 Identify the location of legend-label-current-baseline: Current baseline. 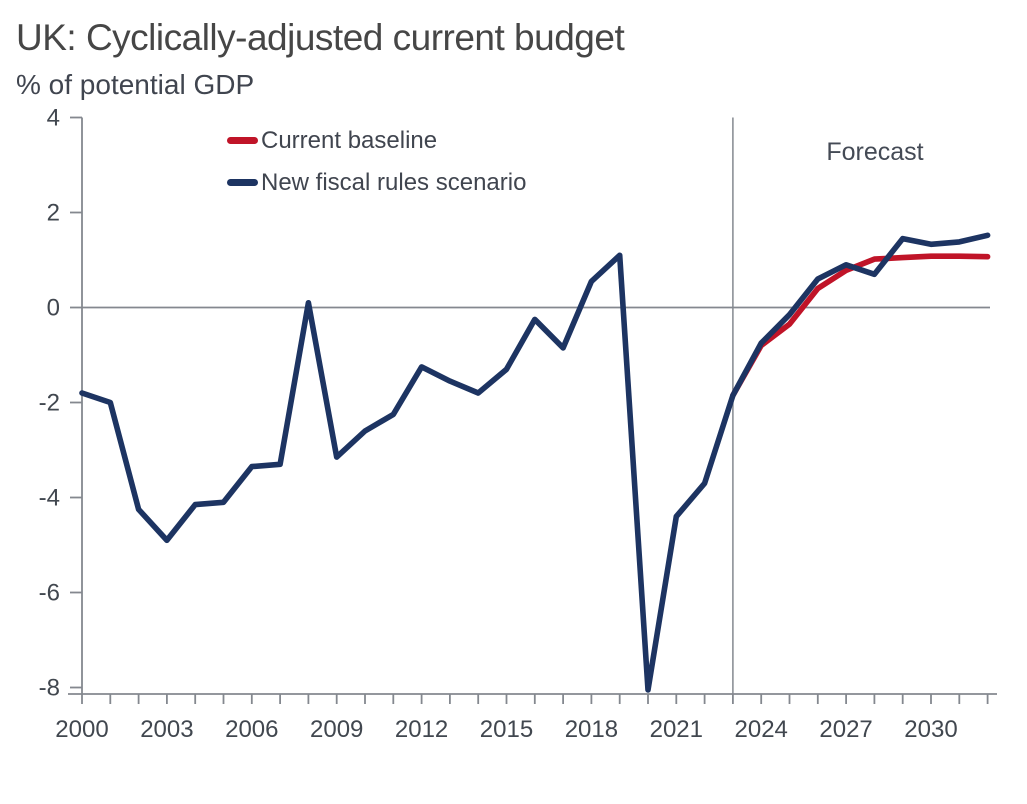
(349, 140).